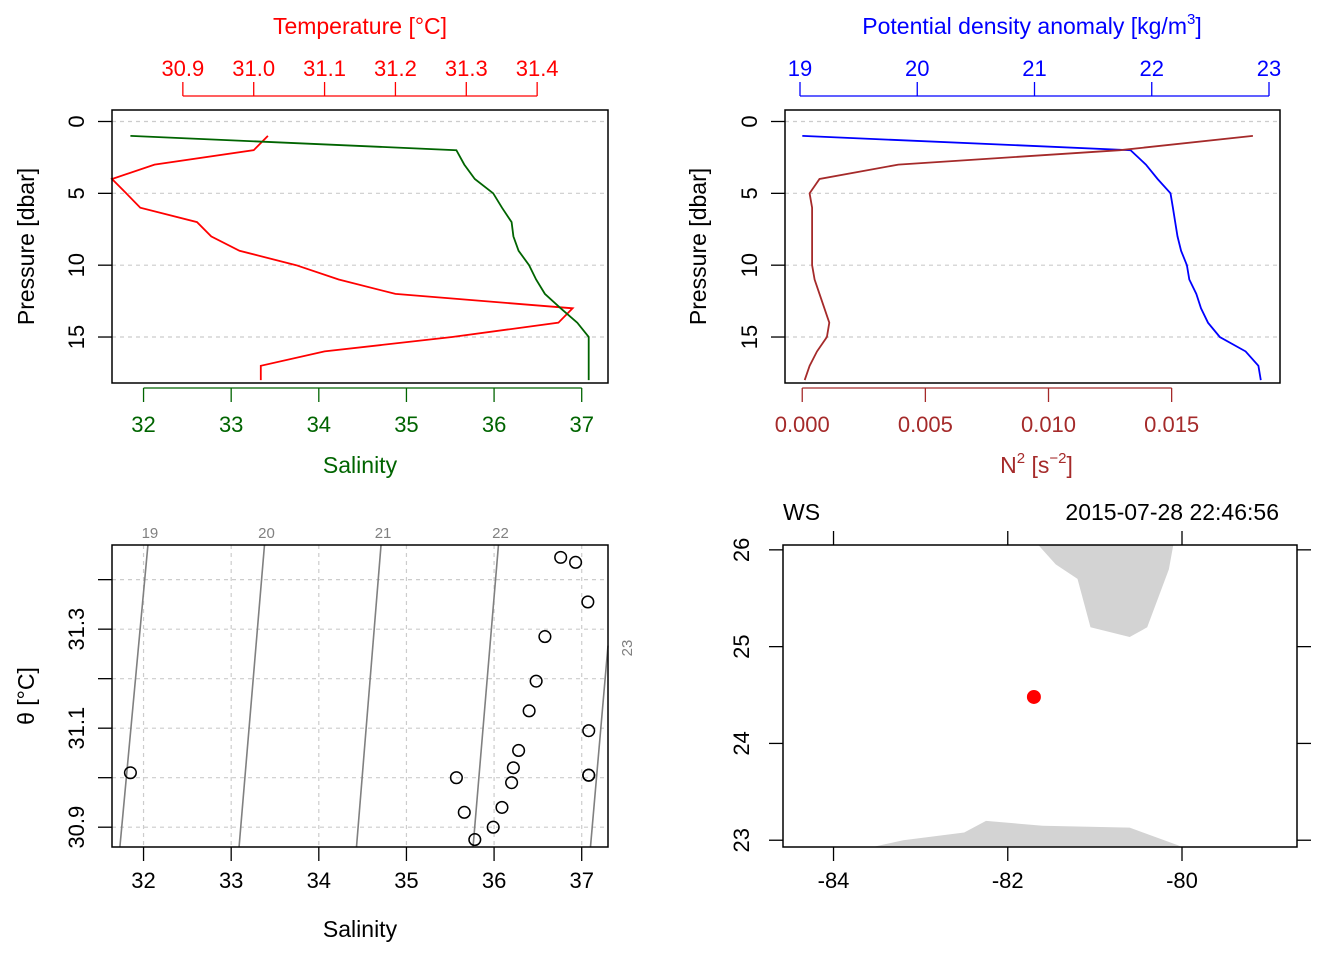 This screenshot has height=960, width=1344. Describe the element at coordinates (1008, 880) in the screenshot. I see `x-tick-label: -82` at that location.